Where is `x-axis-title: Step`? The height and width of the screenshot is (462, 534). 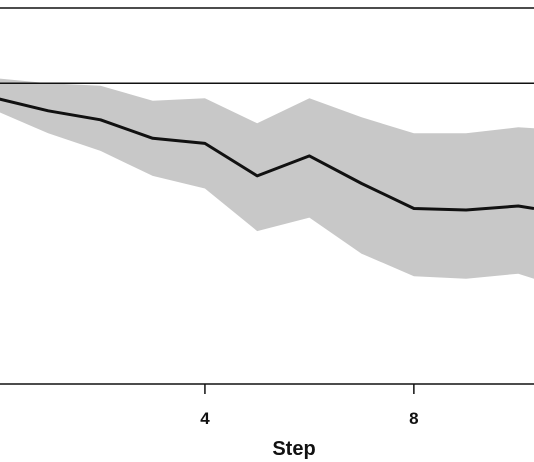
x-axis-title: Step is located at coordinates (293, 449).